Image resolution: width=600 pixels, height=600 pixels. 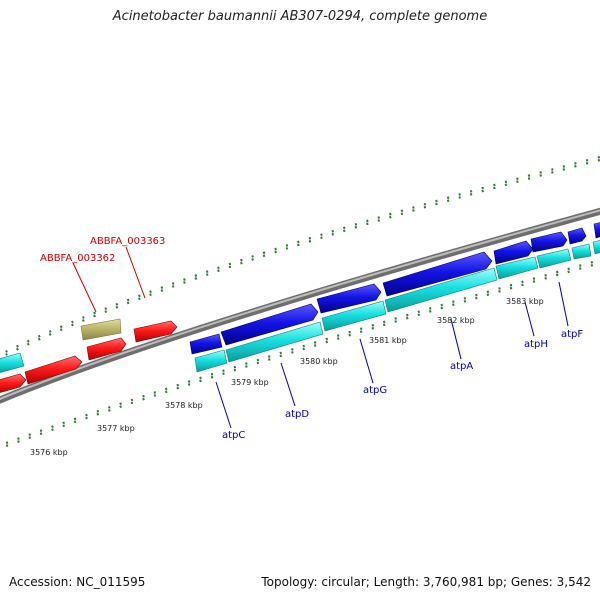 What do you see at coordinates (49, 452) in the screenshot?
I see `scale-label: 3576 kbp` at bounding box center [49, 452].